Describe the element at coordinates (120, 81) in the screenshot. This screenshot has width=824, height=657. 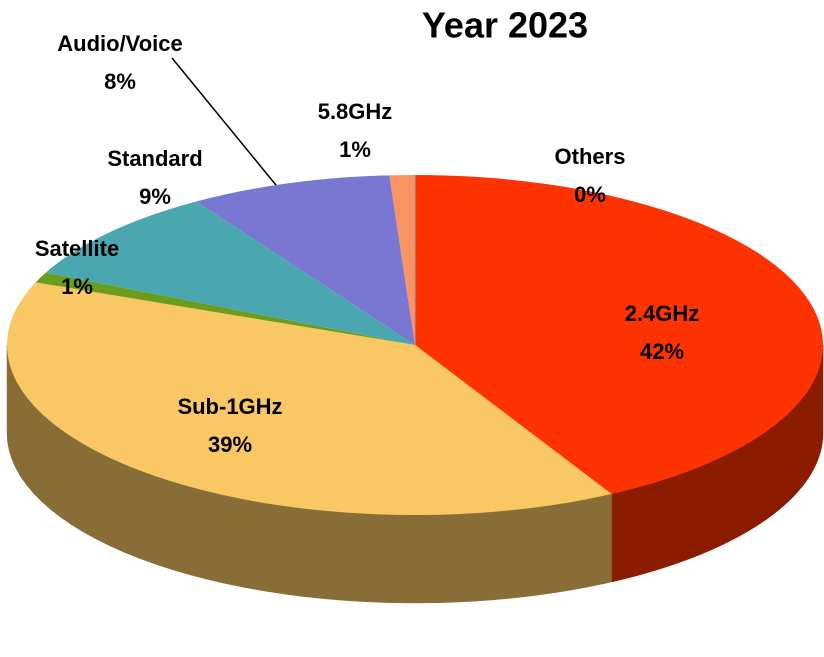
I see `value-label: 8%` at that location.